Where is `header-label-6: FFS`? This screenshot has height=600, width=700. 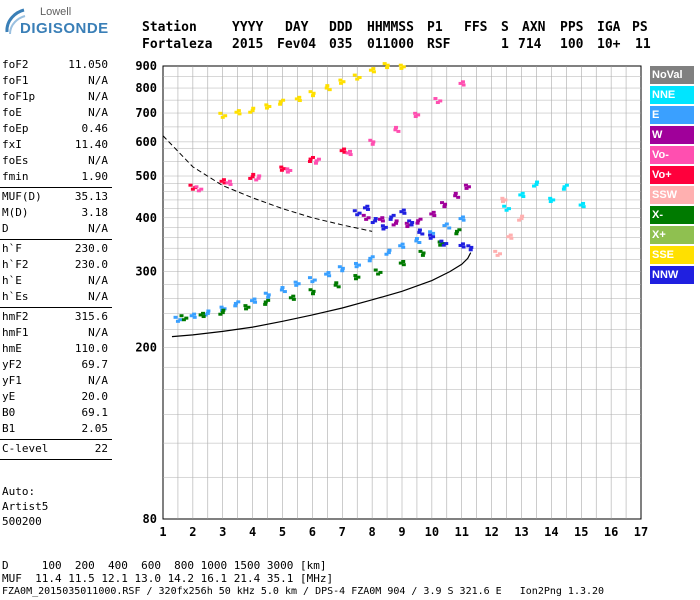
header-label-6: FFS is located at coordinates (476, 27).